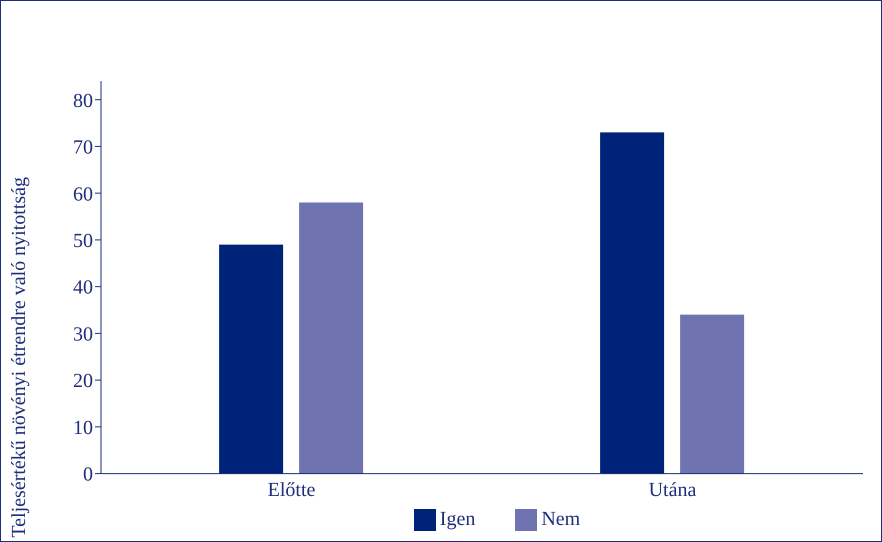 This screenshot has width=882, height=542. I want to click on x-tick-label: Előtte, so click(292, 489).